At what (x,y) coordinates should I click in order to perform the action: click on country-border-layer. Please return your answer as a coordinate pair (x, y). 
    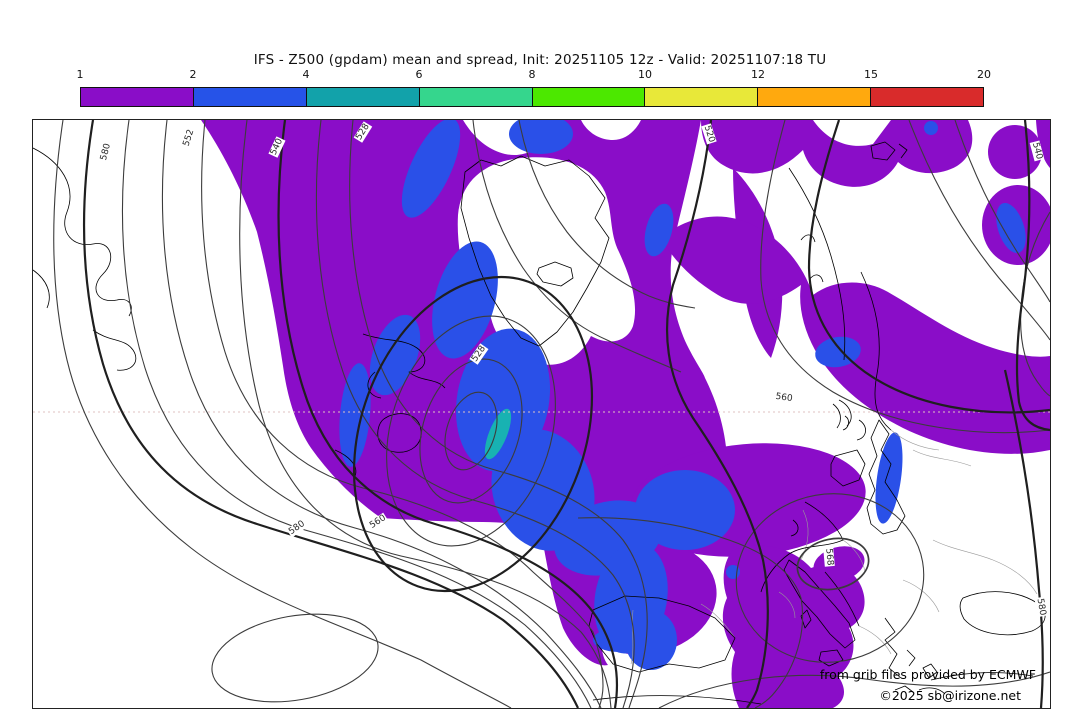
    Looking at the image, I should click on (834, 547).